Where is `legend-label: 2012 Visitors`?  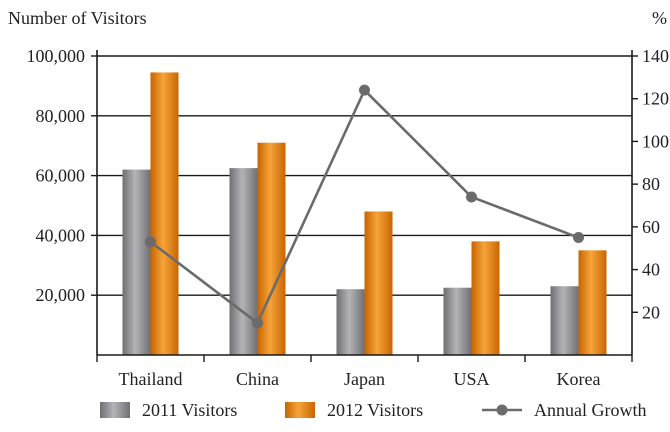 legend-label: 2012 Visitors is located at coordinates (375, 410).